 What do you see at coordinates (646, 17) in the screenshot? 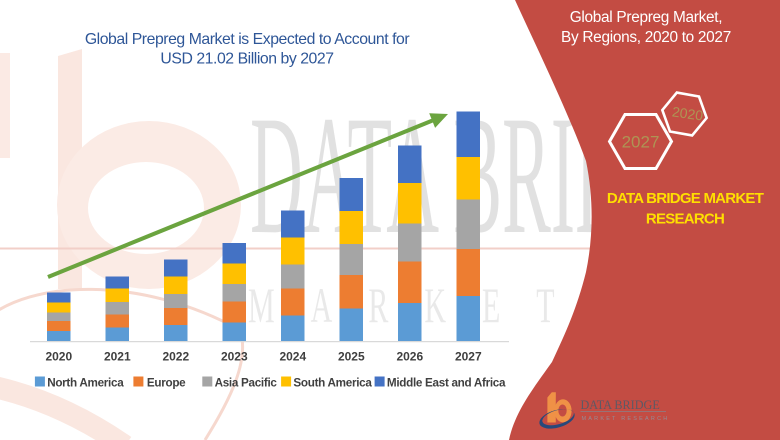
I see `svg-text: Global Prepreg Market,` at bounding box center [646, 17].